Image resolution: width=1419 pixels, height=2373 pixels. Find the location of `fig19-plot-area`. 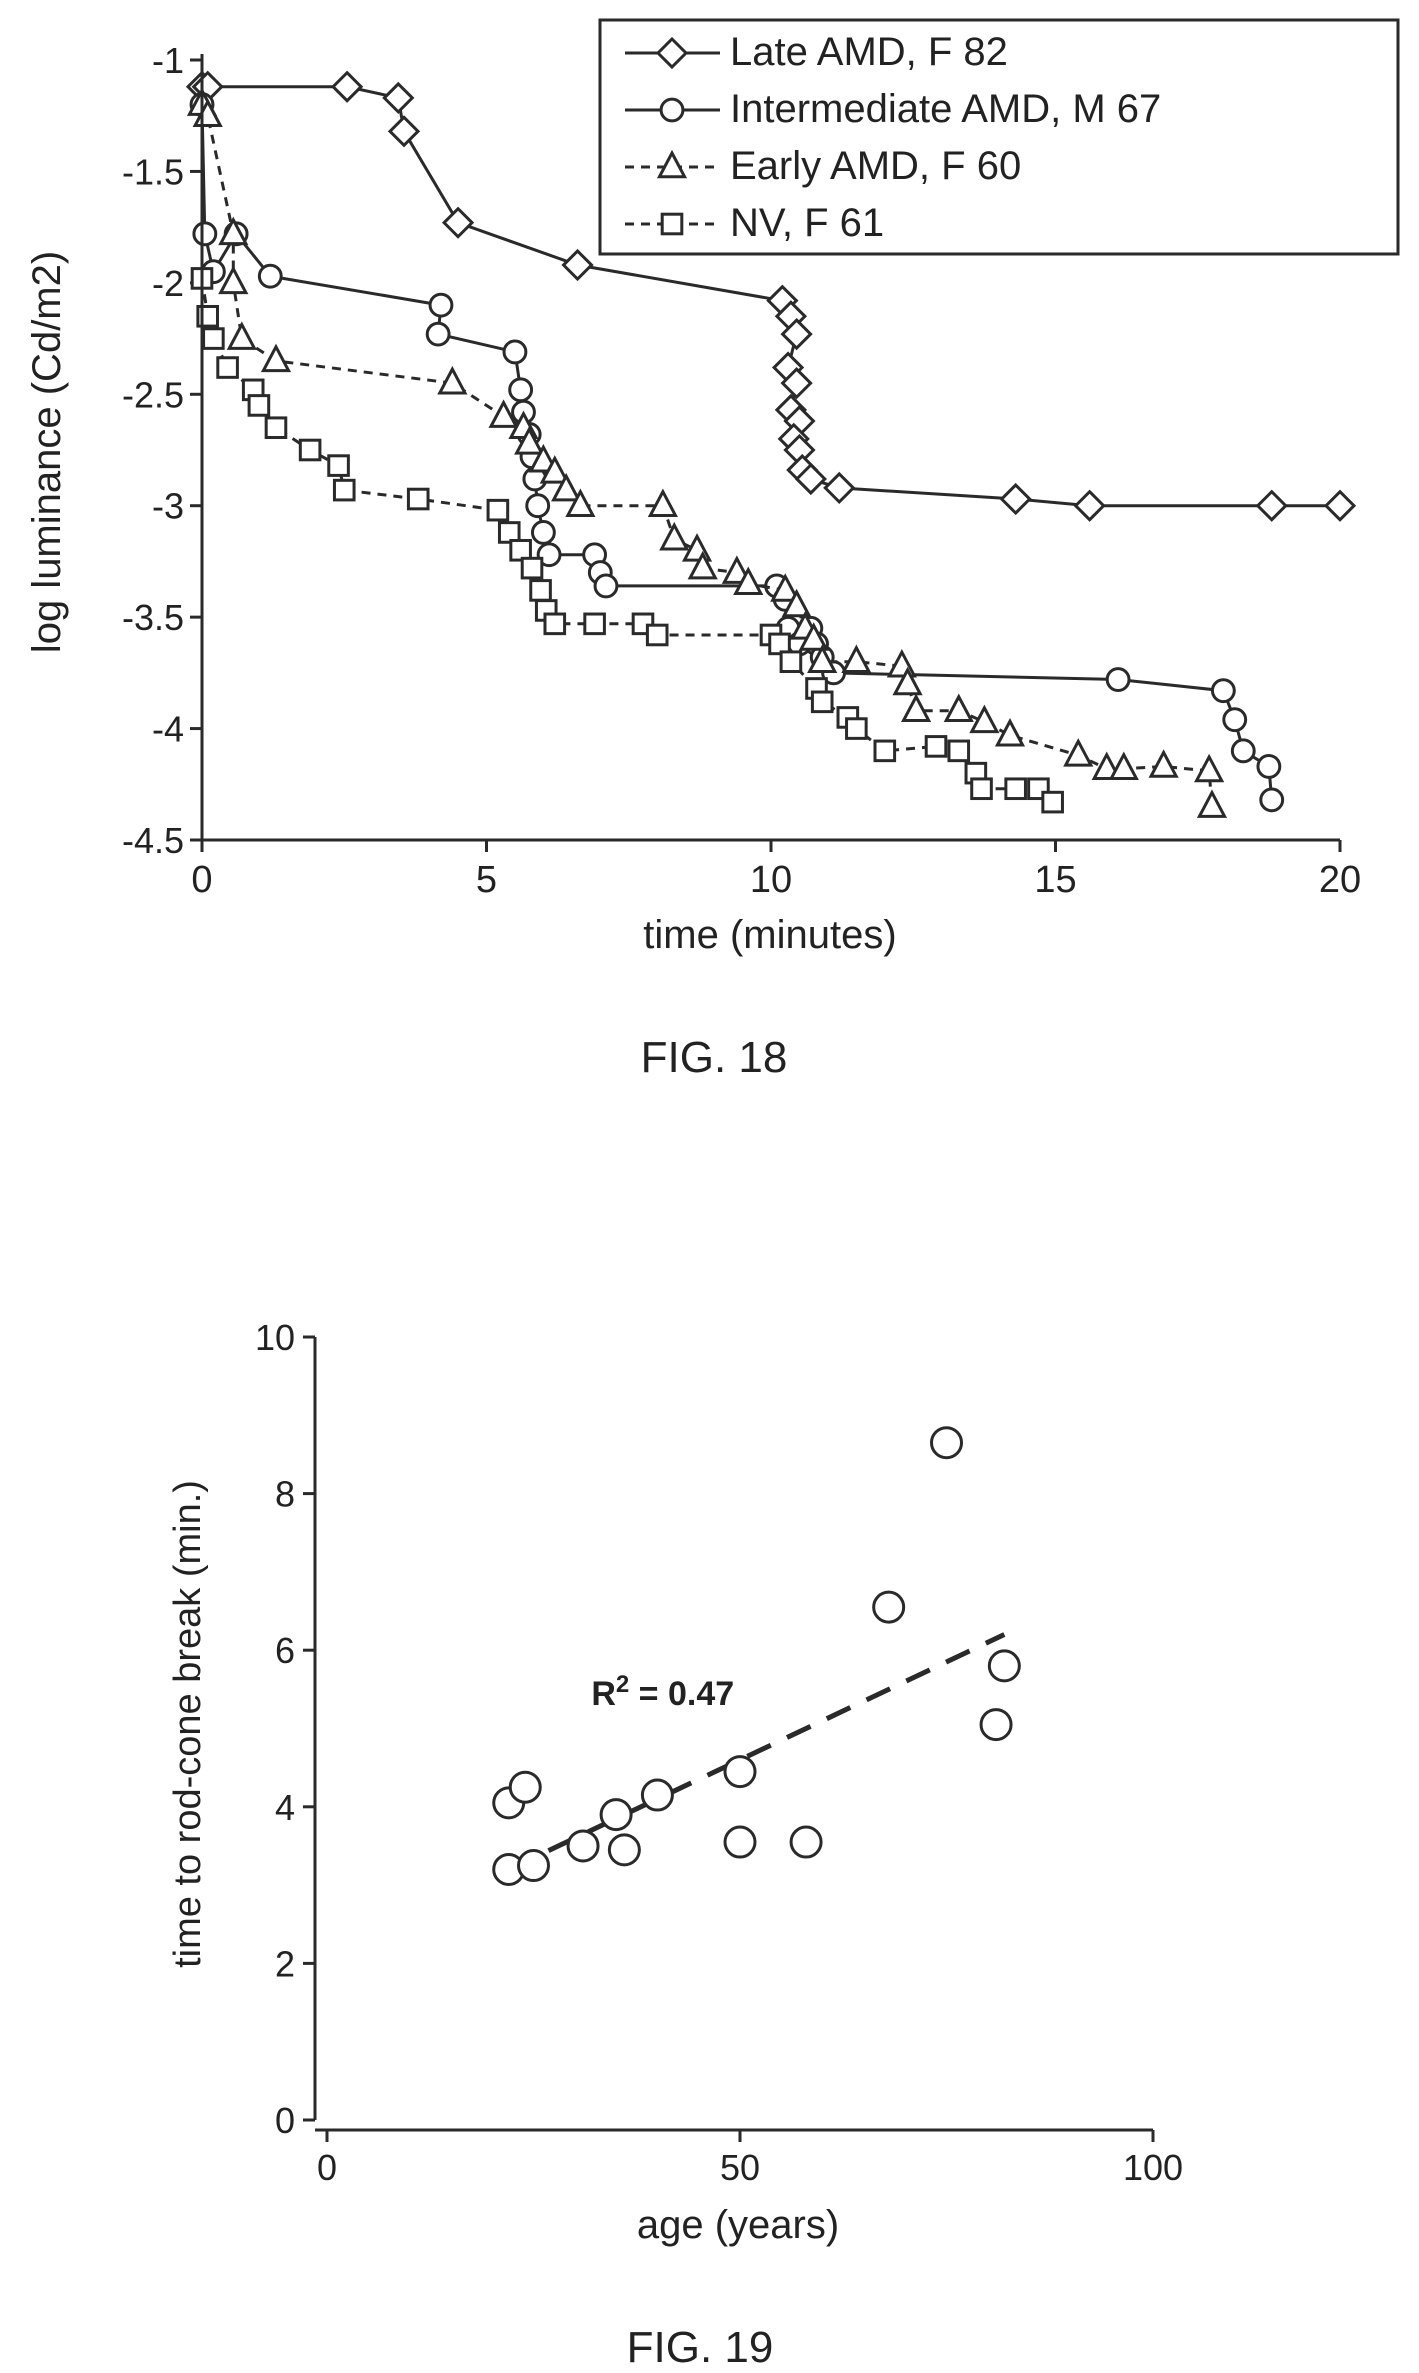

fig19-plot-area is located at coordinates (756, 1656).